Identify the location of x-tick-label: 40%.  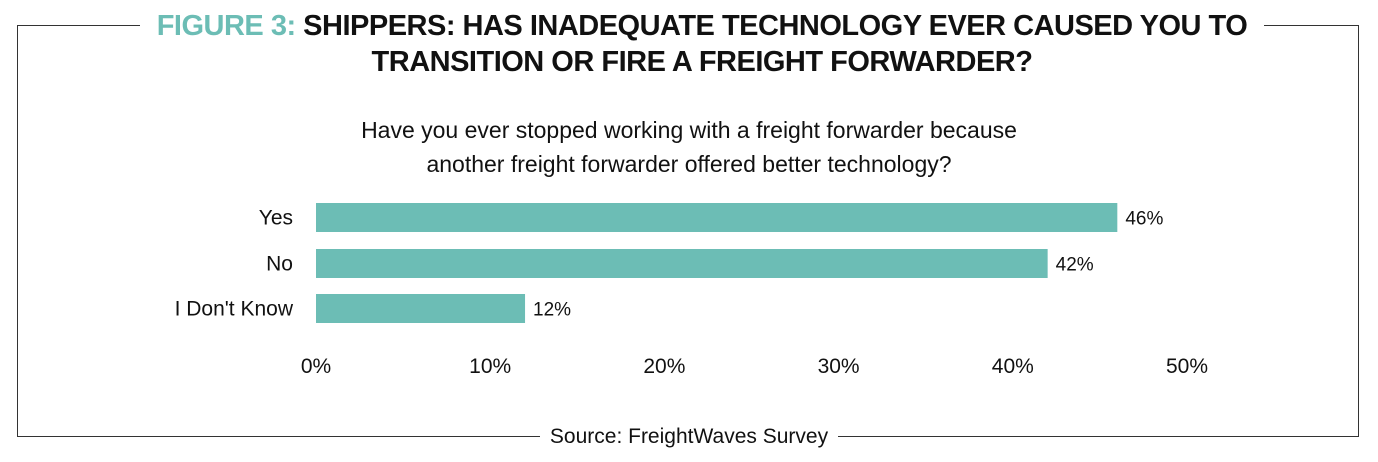
(1013, 366).